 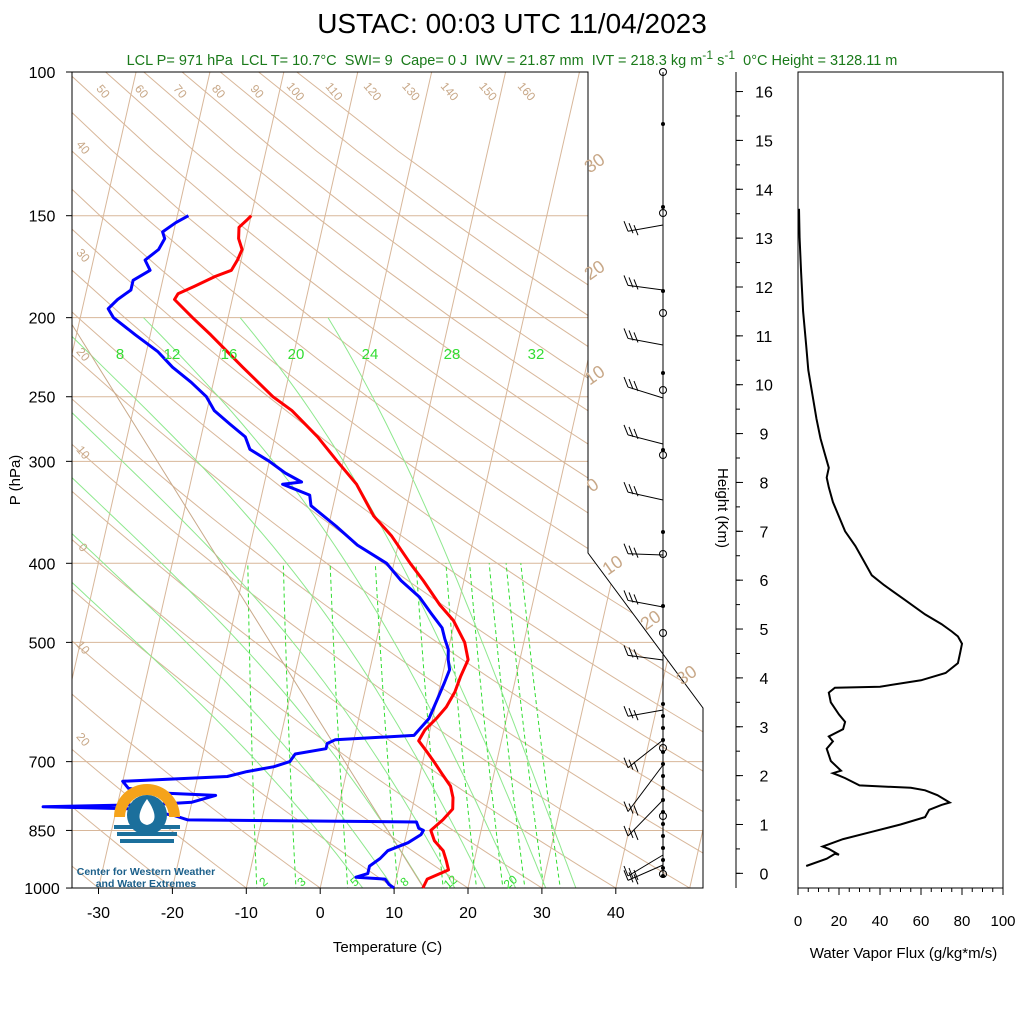 I want to click on pressure-tick-label: 850, so click(x=42, y=831).